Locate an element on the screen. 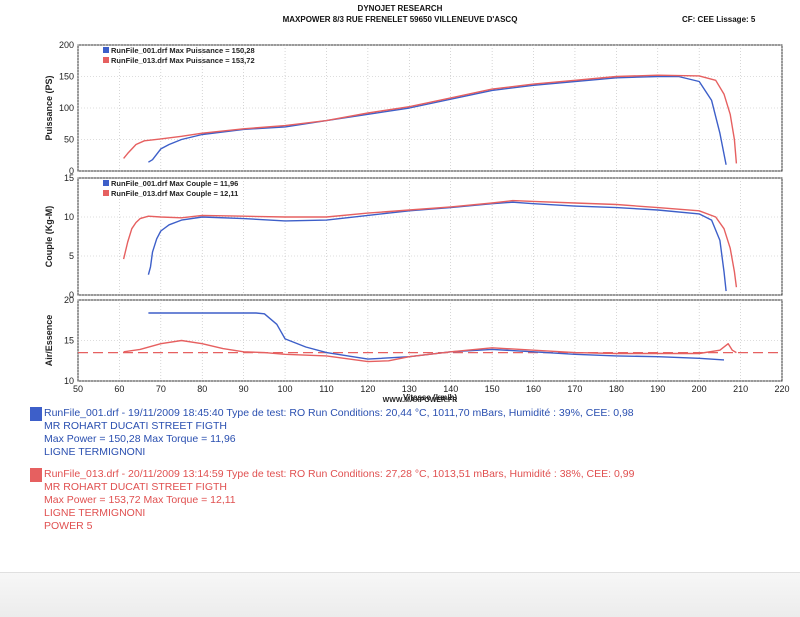  torque-legend-entry: RunFile_001.drf Max Couple = 11,96 is located at coordinates (174, 183).